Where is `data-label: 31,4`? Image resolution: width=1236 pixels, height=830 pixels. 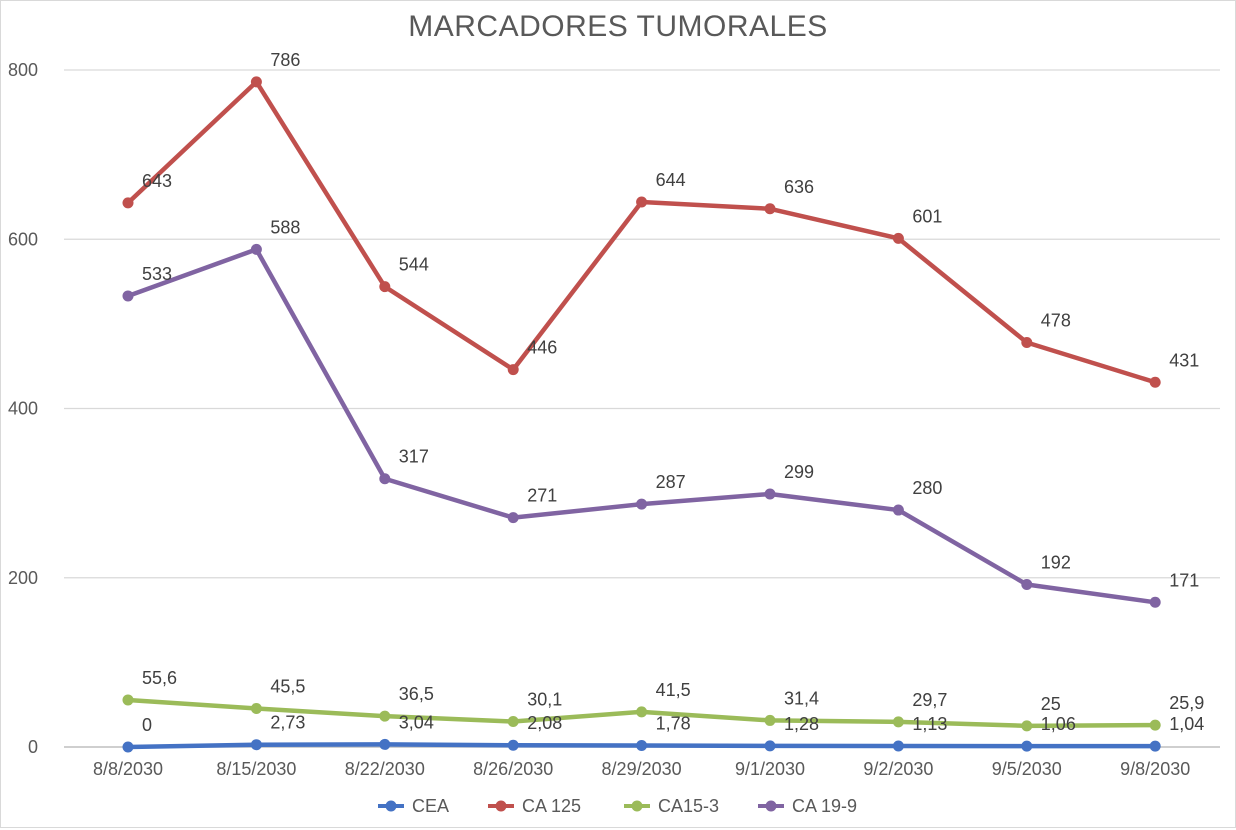 data-label: 31,4 is located at coordinates (801, 698).